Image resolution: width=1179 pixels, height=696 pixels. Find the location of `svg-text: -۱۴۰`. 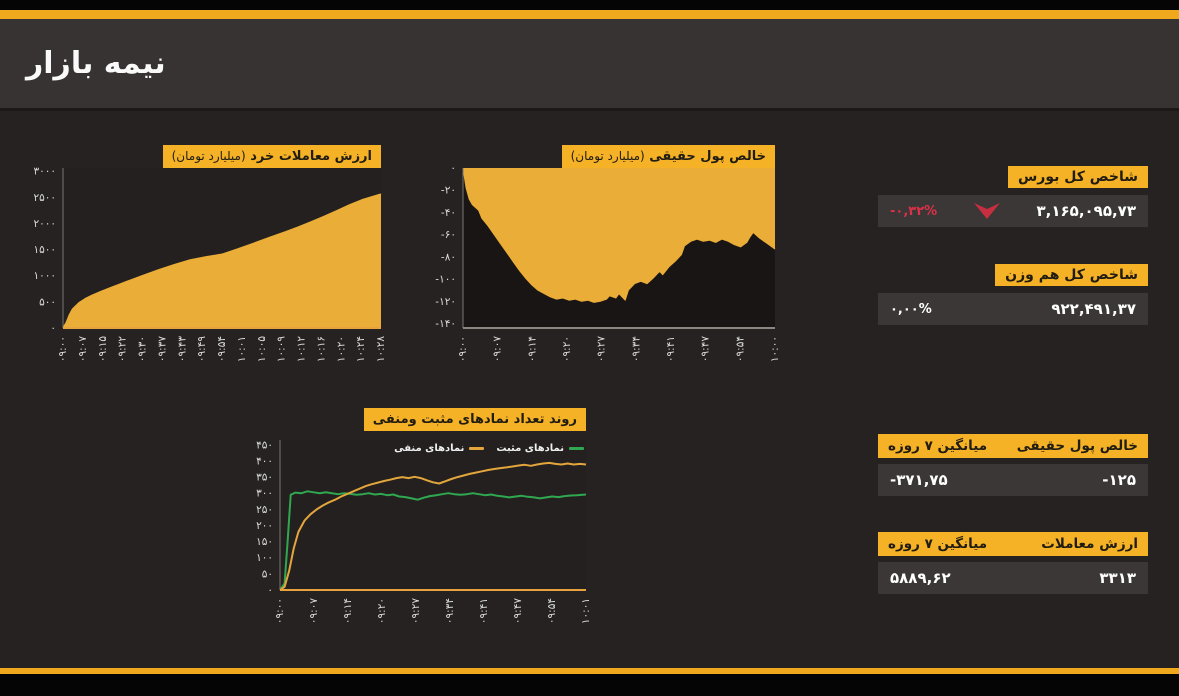

svg-text: -۱۴۰ is located at coordinates (445, 324).